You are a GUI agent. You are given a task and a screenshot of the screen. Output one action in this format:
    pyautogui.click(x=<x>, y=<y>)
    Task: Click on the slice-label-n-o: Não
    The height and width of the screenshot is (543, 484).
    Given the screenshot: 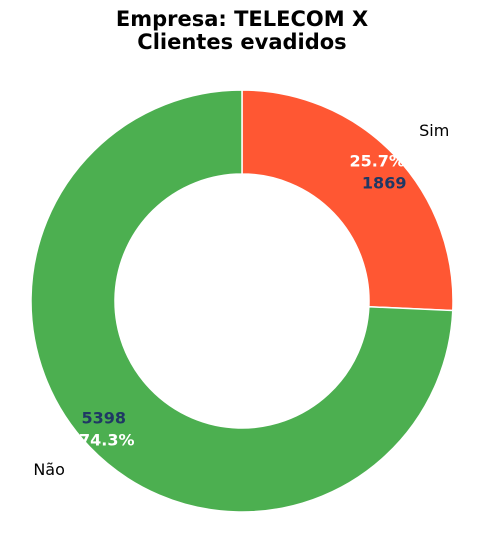 What is the action you would take?
    pyautogui.click(x=49, y=469)
    